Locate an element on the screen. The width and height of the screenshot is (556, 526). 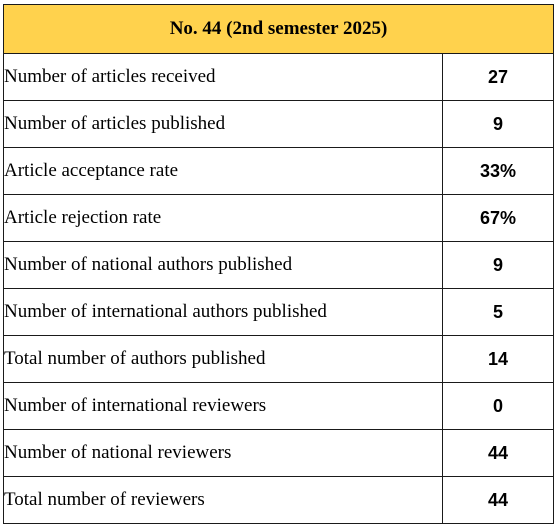
table-row: Number of articles received 27 is located at coordinates (278, 77).